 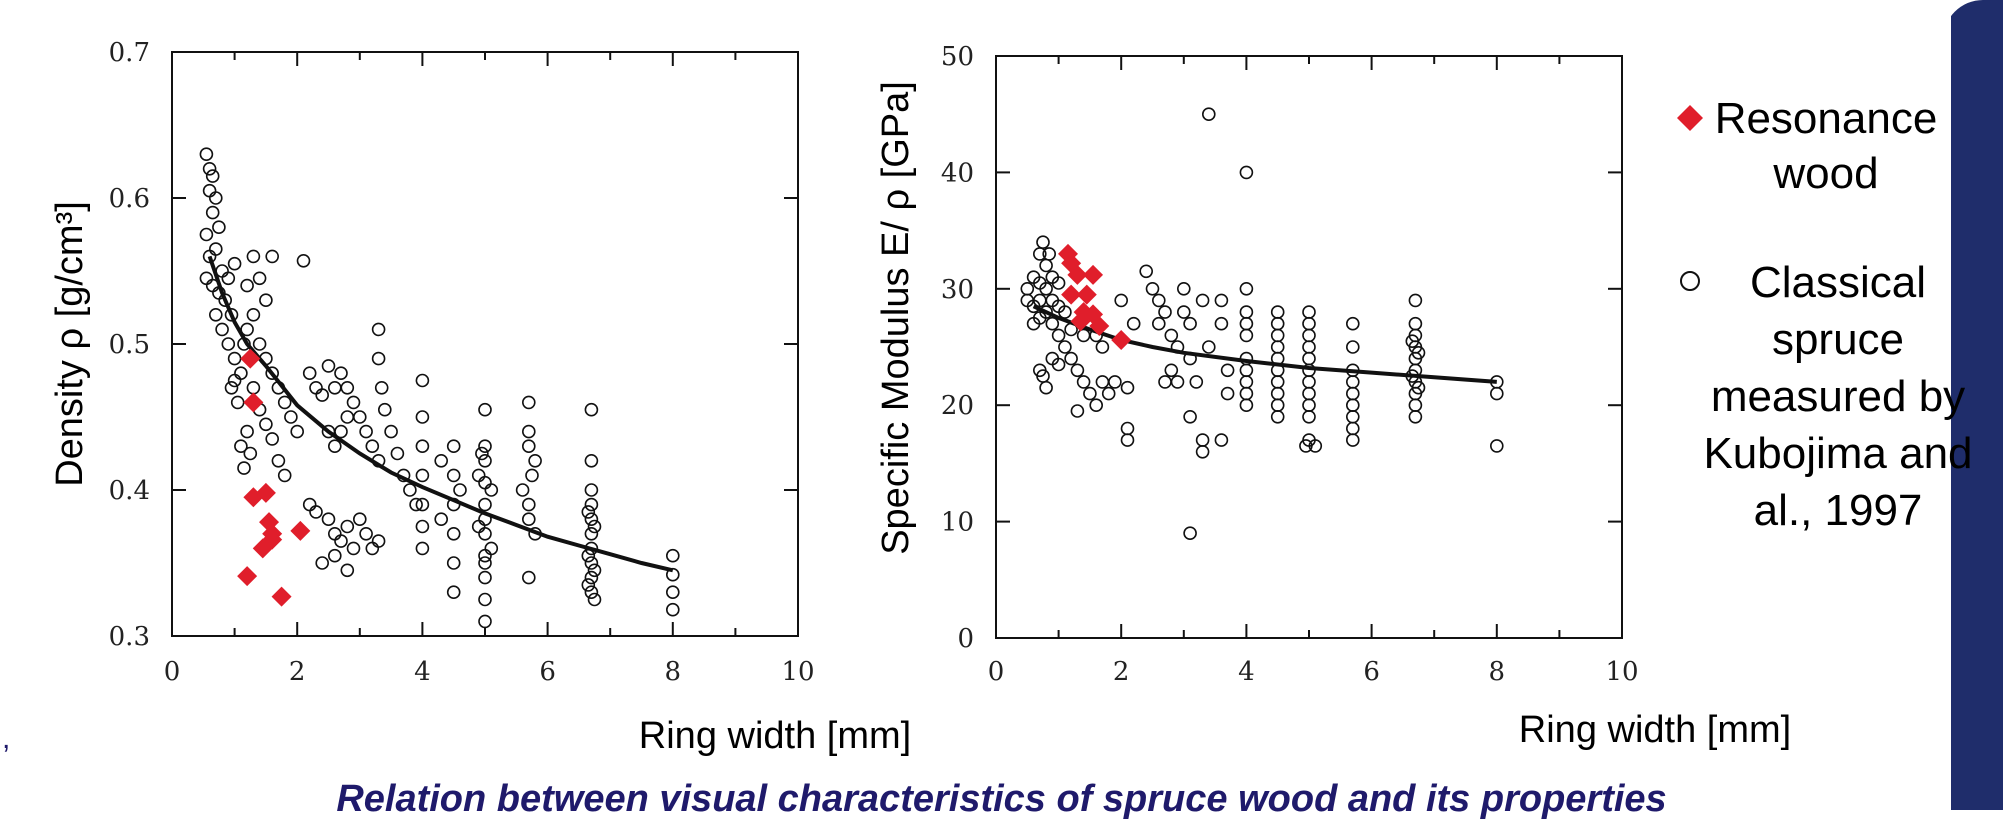 What do you see at coordinates (1690, 281) in the screenshot?
I see `legend-circle-marker` at bounding box center [1690, 281].